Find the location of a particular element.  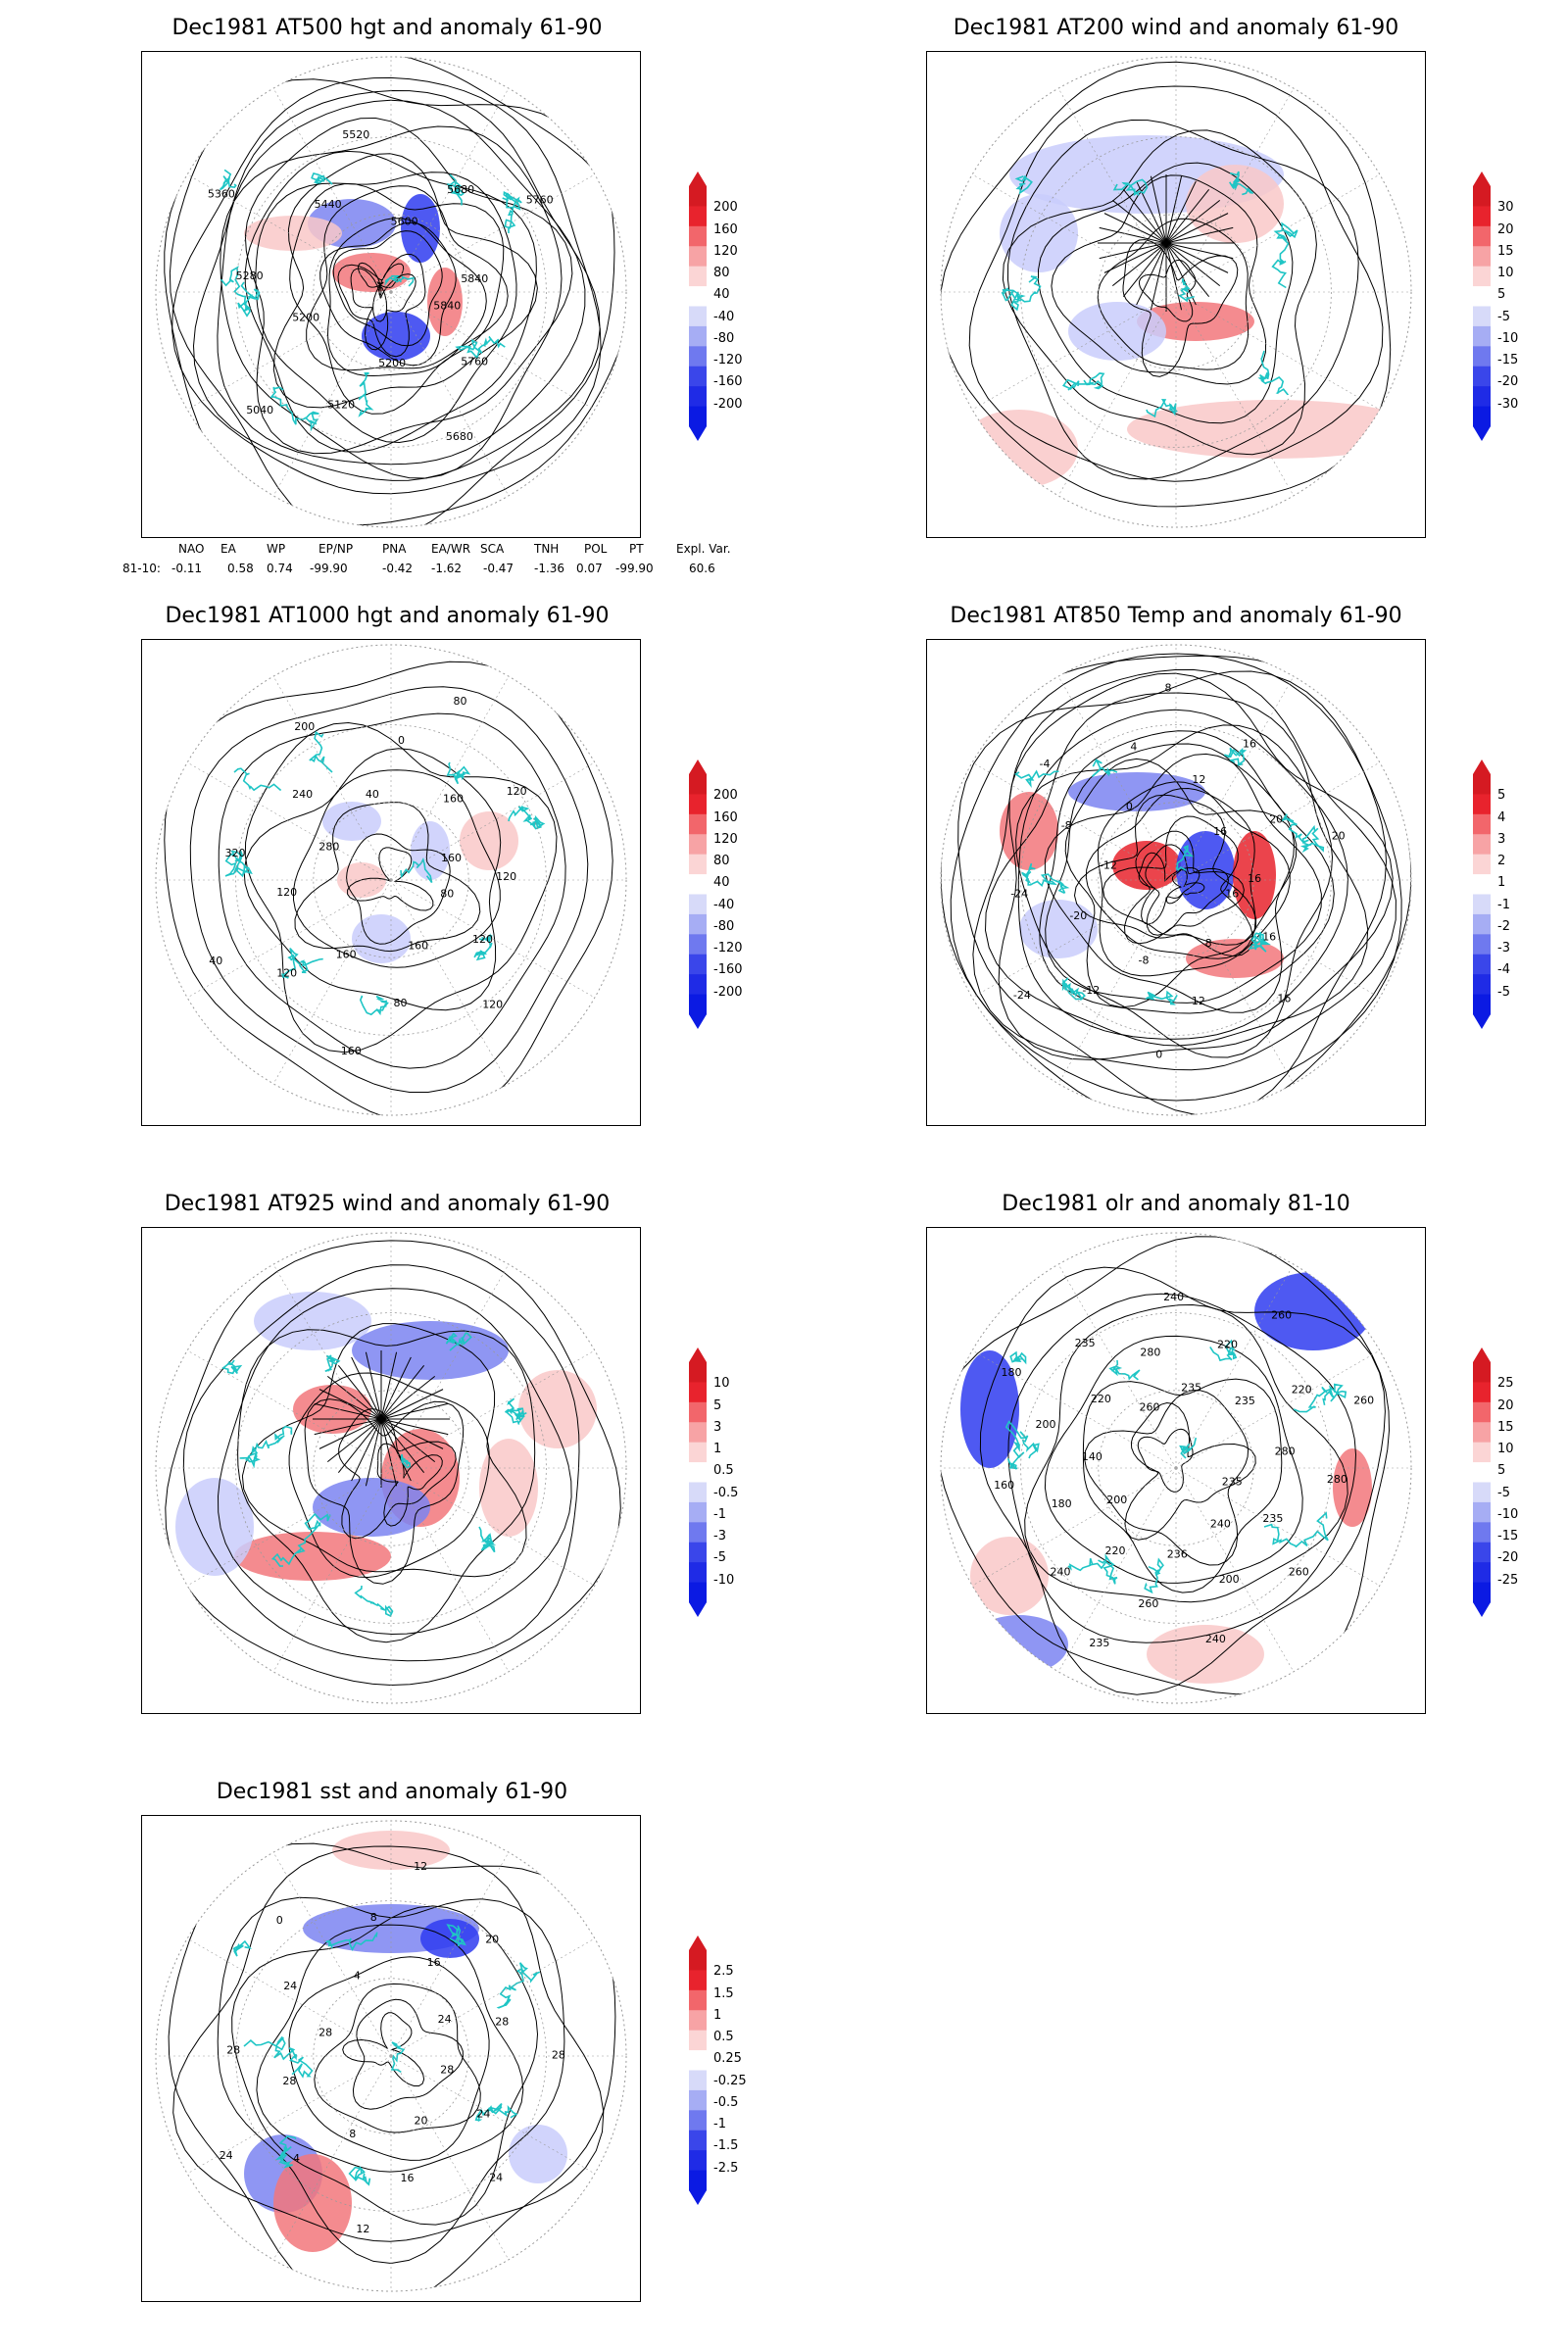

colorbar-label: 5 is located at coordinates (717, 1405).